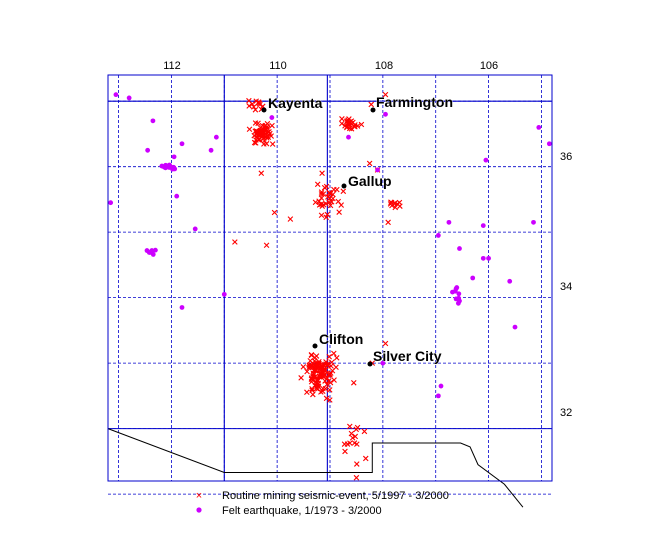 Image resolution: width=654 pixels, height=553 pixels. I want to click on legend-mining-symbol: ×, so click(199, 496).